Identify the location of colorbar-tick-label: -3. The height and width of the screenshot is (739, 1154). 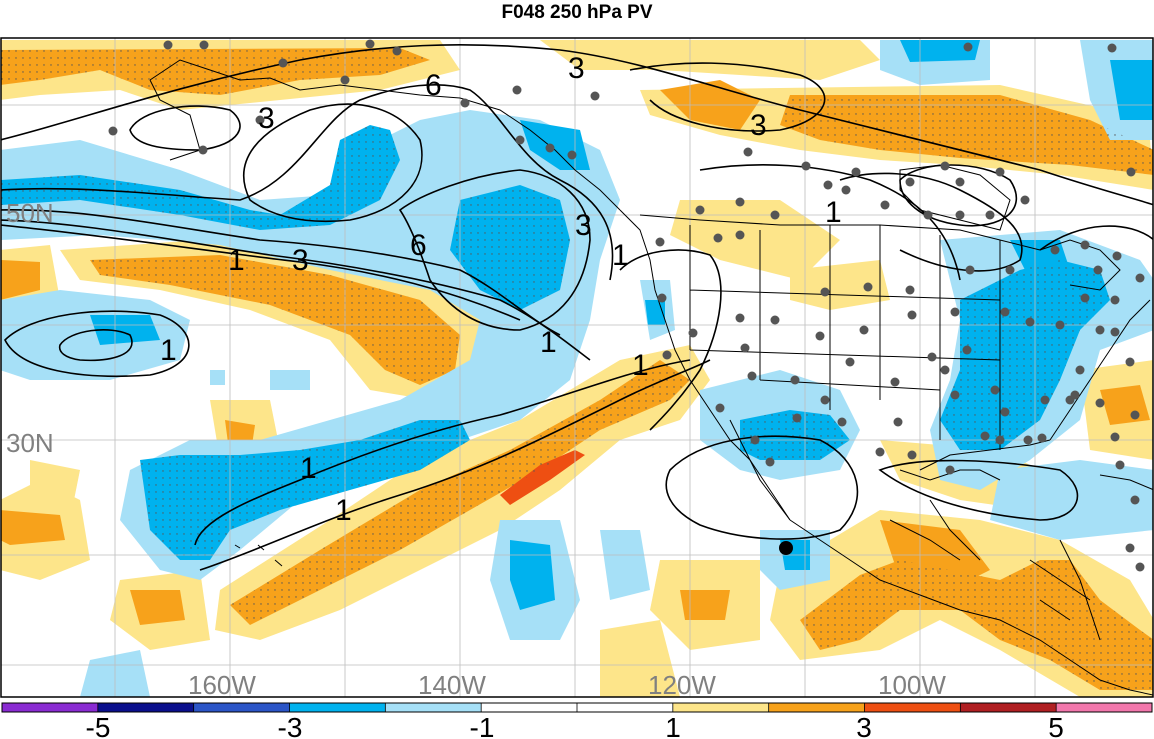
(290, 725).